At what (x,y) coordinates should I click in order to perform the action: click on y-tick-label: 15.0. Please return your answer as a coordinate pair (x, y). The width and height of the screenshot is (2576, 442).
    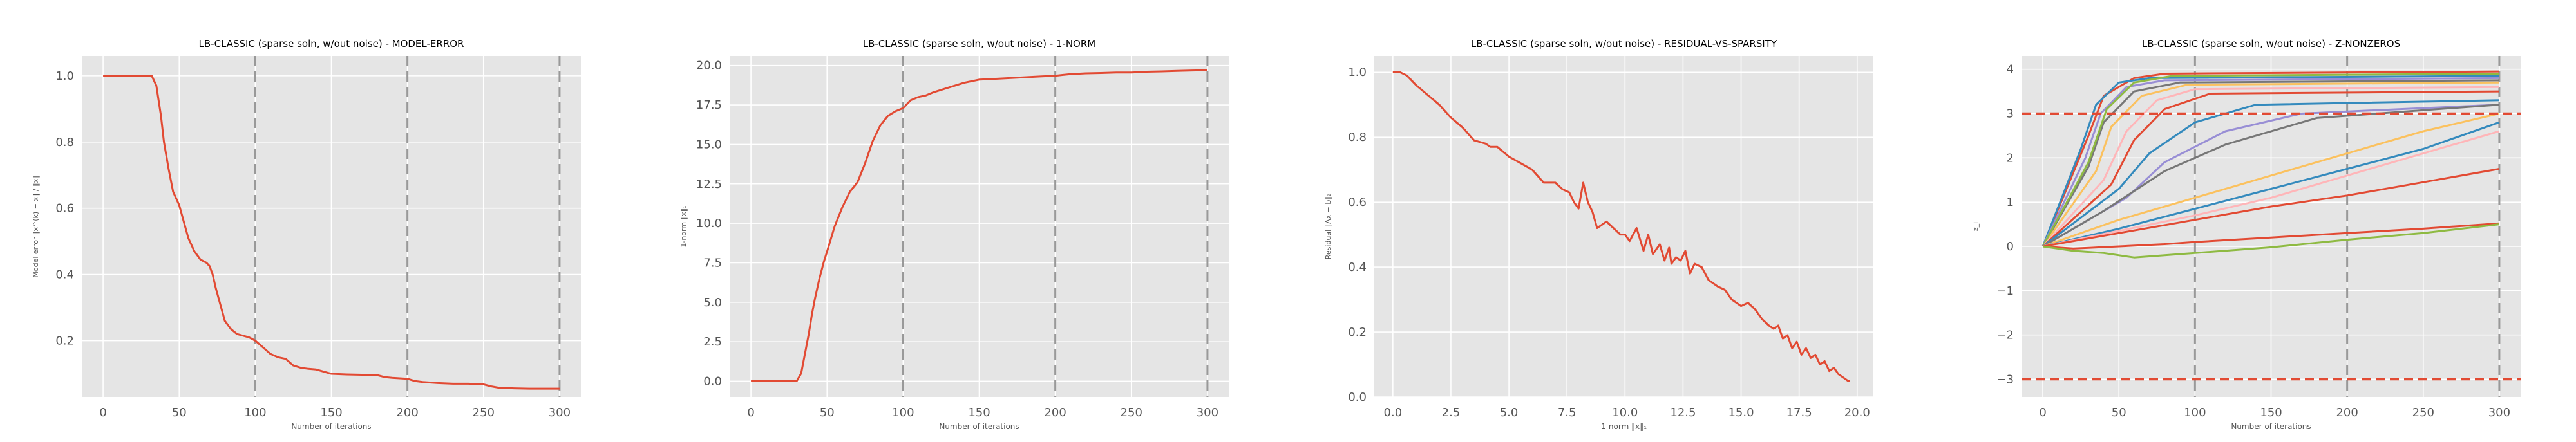
    Looking at the image, I should click on (709, 144).